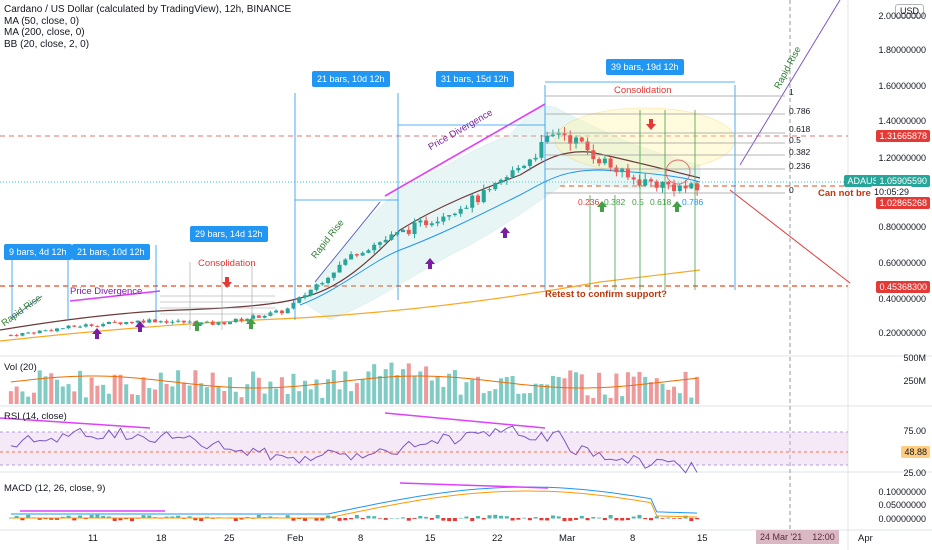 Image resolution: width=932 pixels, height=550 pixels. What do you see at coordinates (55, 488) in the screenshot?
I see `macd-pane-label: MACD (12, 26, close, 9)` at bounding box center [55, 488].